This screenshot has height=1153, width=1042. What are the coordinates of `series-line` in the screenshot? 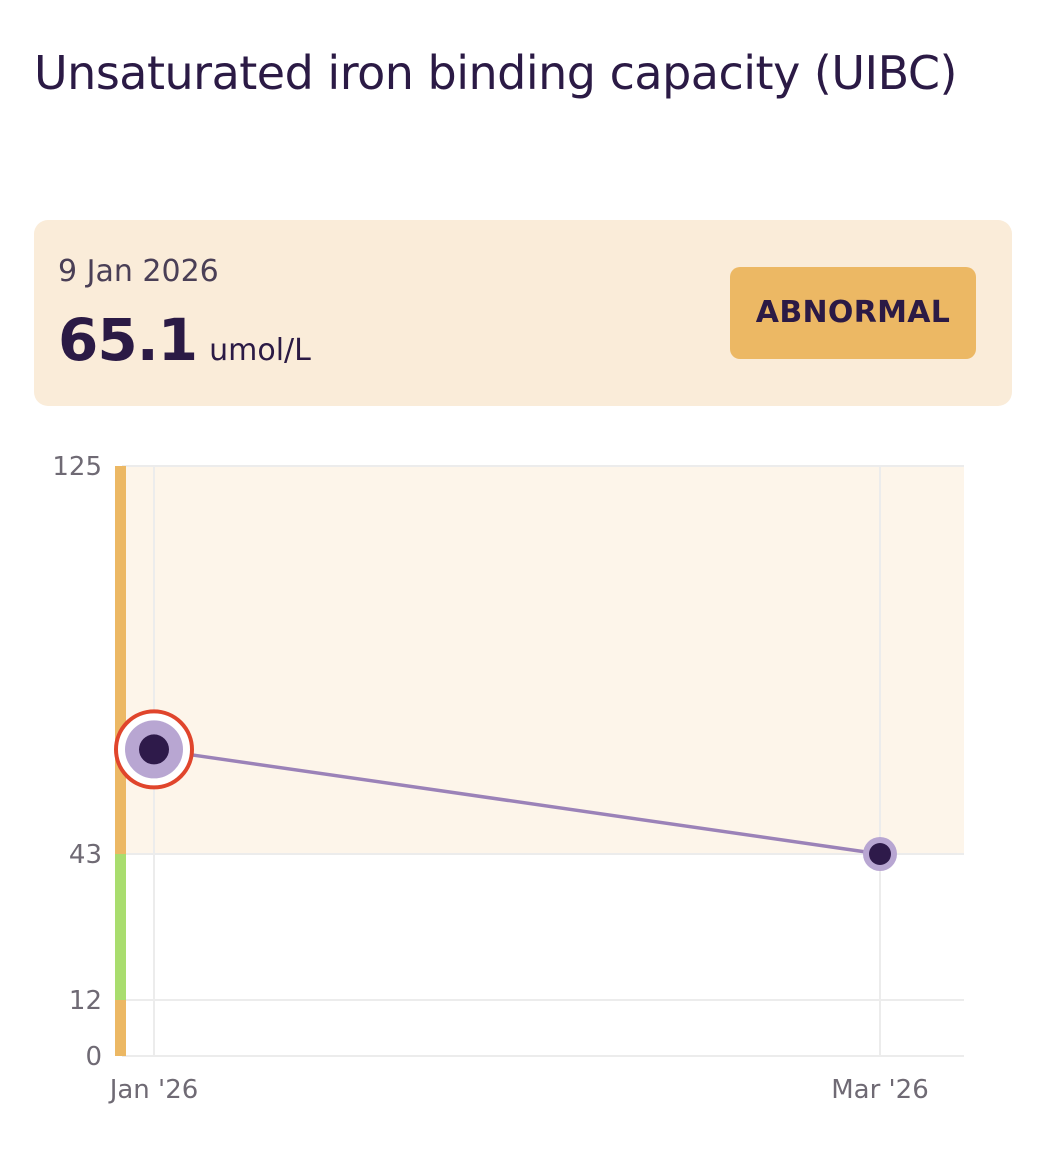 It's located at (517, 801).